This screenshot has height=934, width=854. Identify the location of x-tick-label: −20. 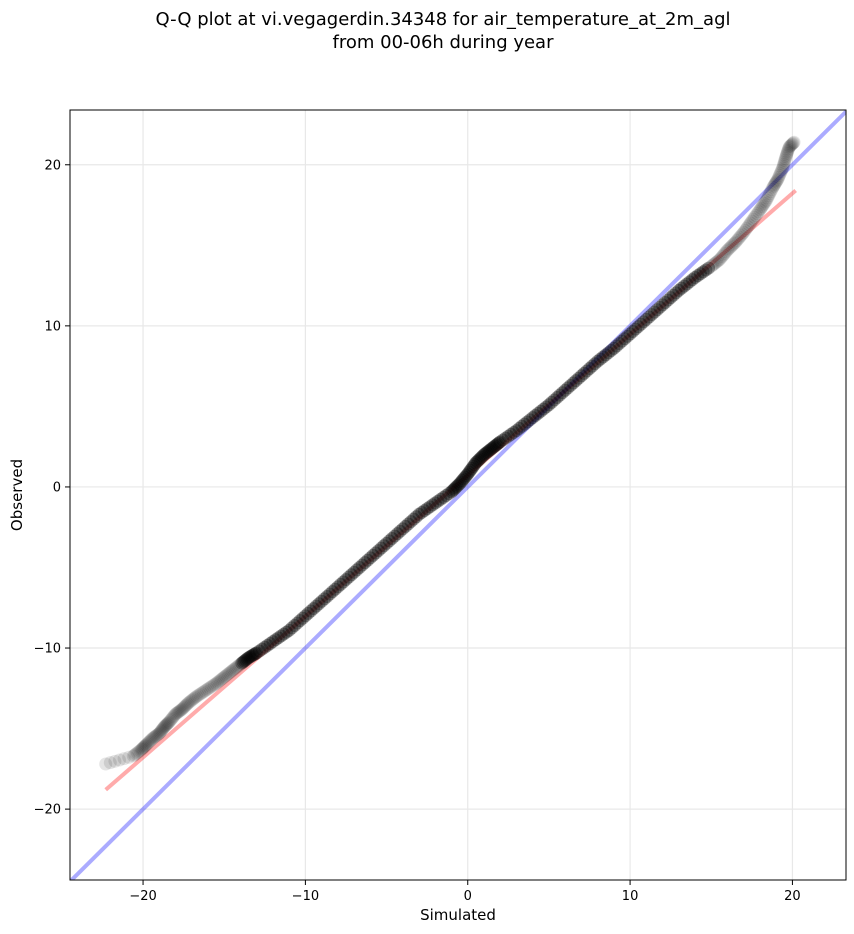
(142, 896).